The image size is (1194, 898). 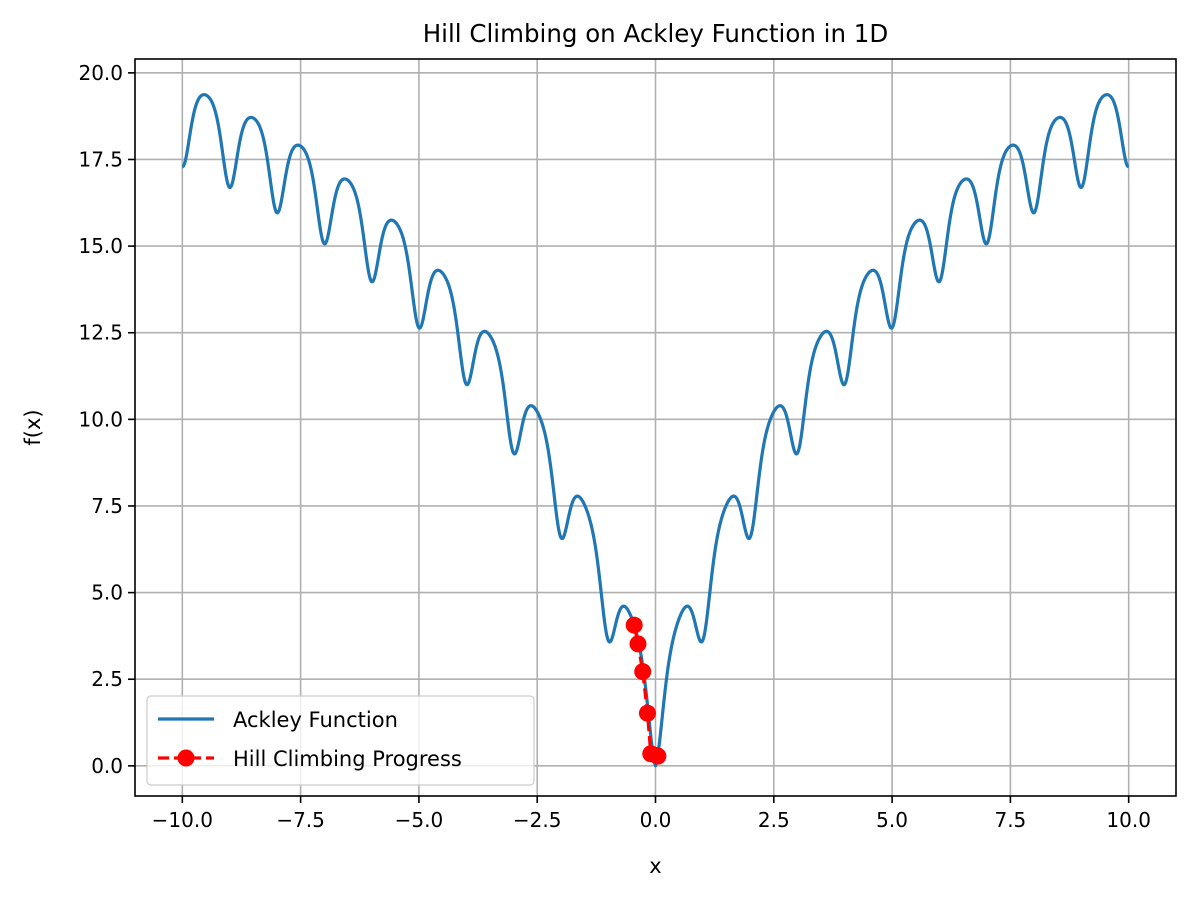 What do you see at coordinates (107, 679) in the screenshot?
I see `y-tick-label: 2.5` at bounding box center [107, 679].